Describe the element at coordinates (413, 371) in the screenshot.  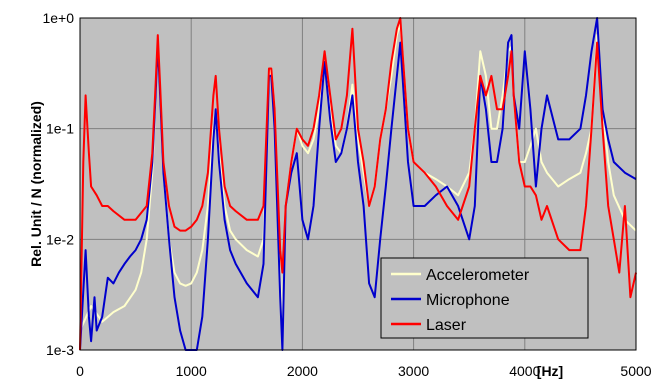
I see `x-tick-label: 3000` at that location.